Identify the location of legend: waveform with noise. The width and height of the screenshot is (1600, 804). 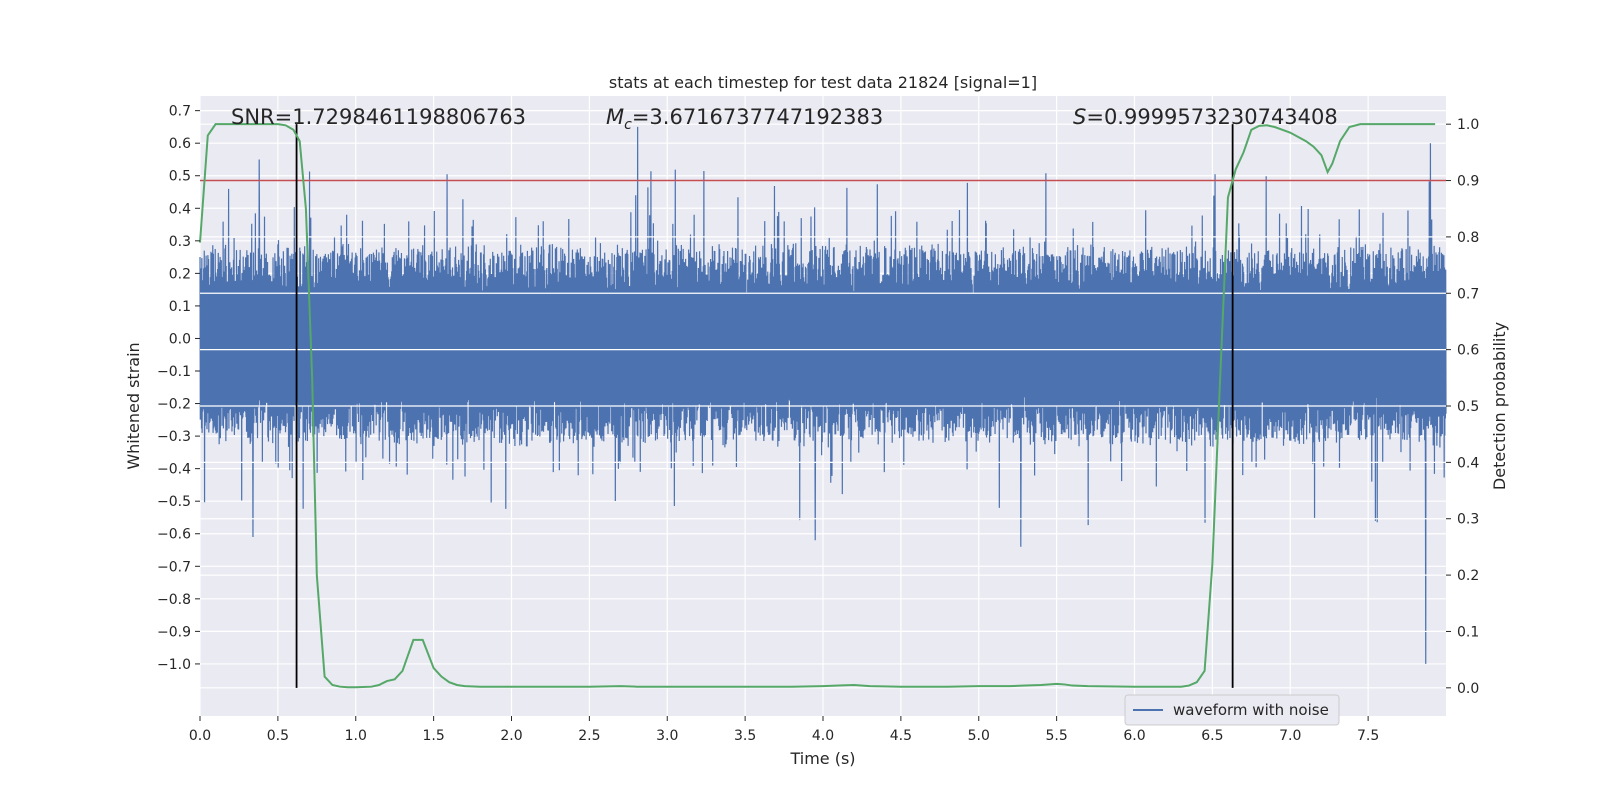
(1232, 710).